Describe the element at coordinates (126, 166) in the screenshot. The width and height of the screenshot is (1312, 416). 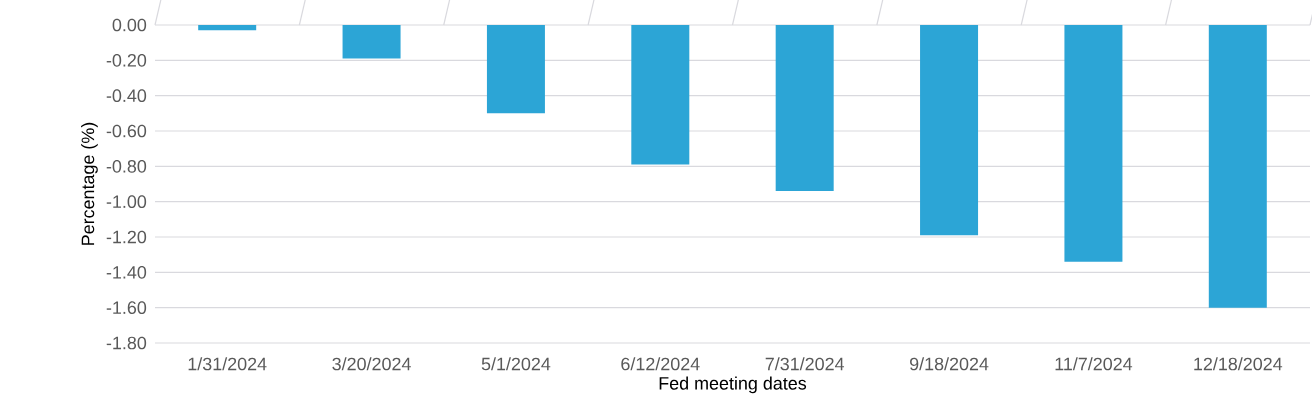
I see `y-tick-label: -0.80` at that location.